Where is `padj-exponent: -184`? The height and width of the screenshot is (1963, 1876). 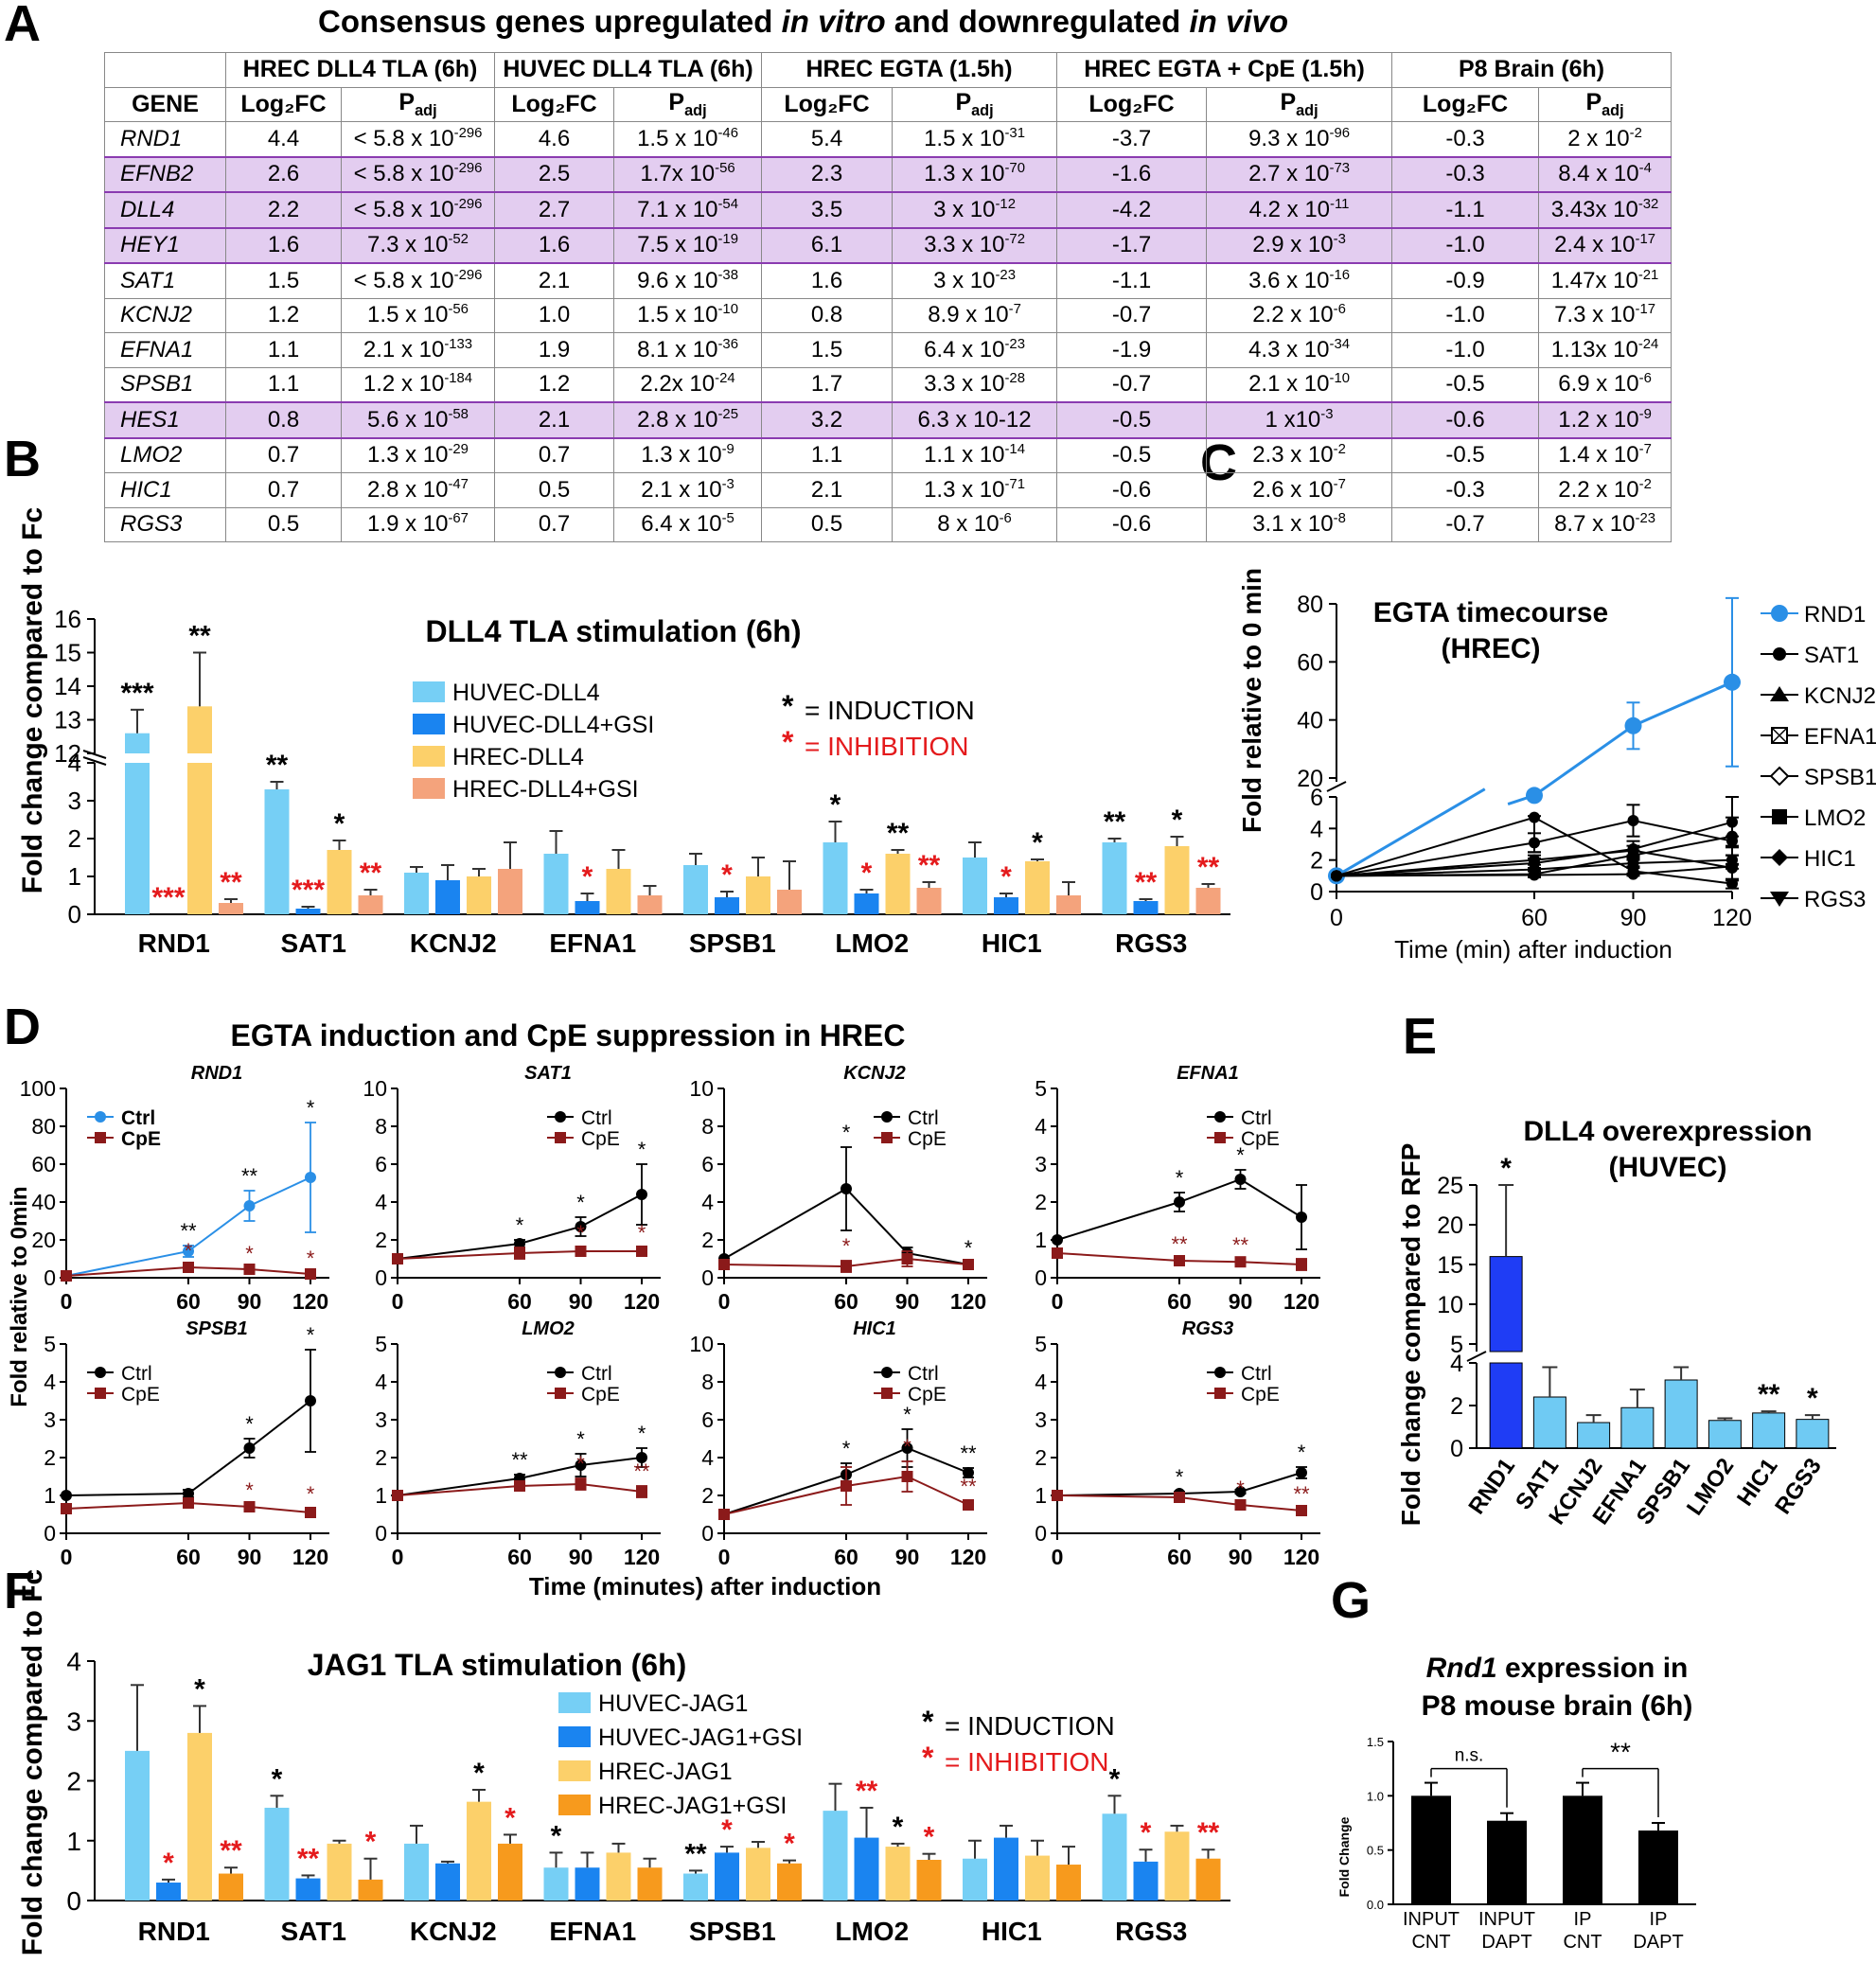
padj-exponent: -184 is located at coordinates (458, 379).